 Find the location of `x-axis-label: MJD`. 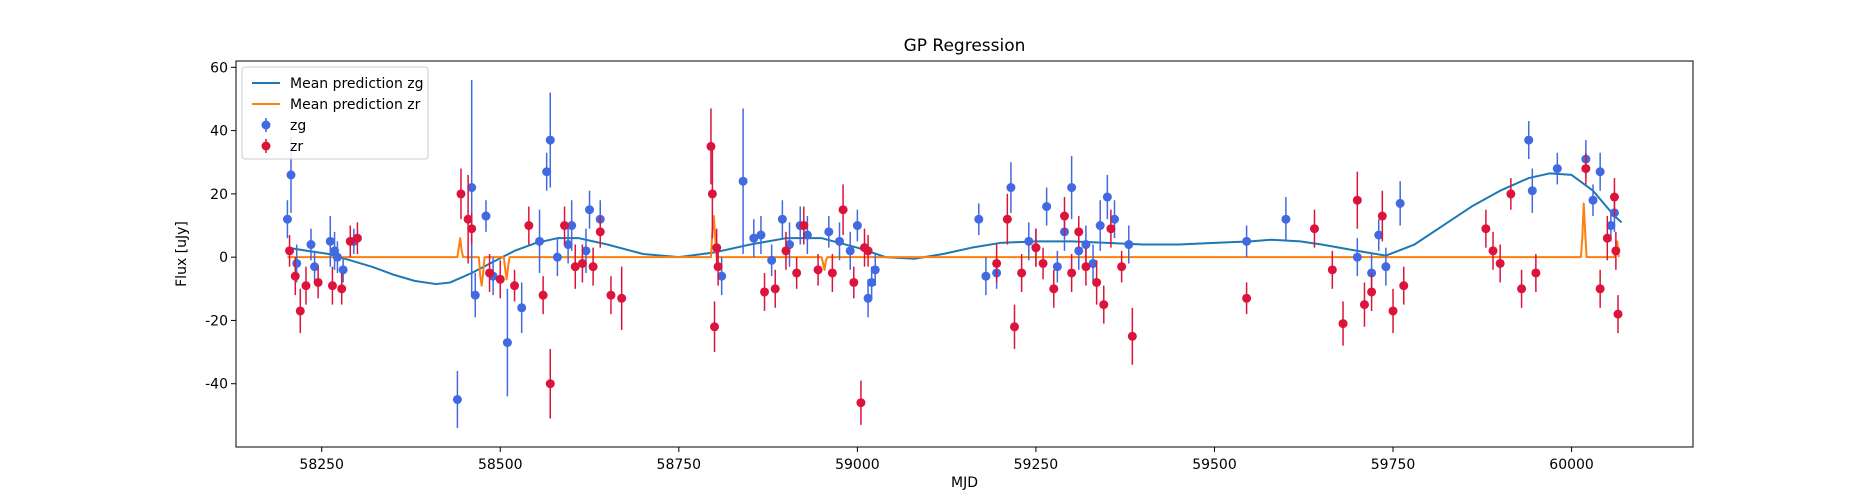

x-axis-label: MJD is located at coordinates (964, 483).